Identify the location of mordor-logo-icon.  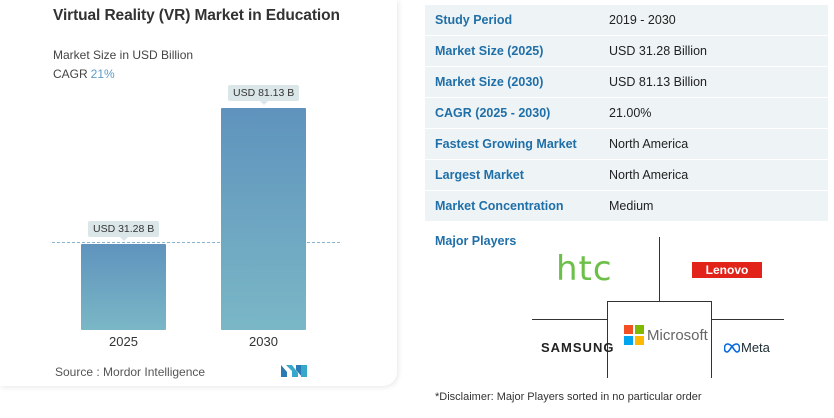
(294, 371).